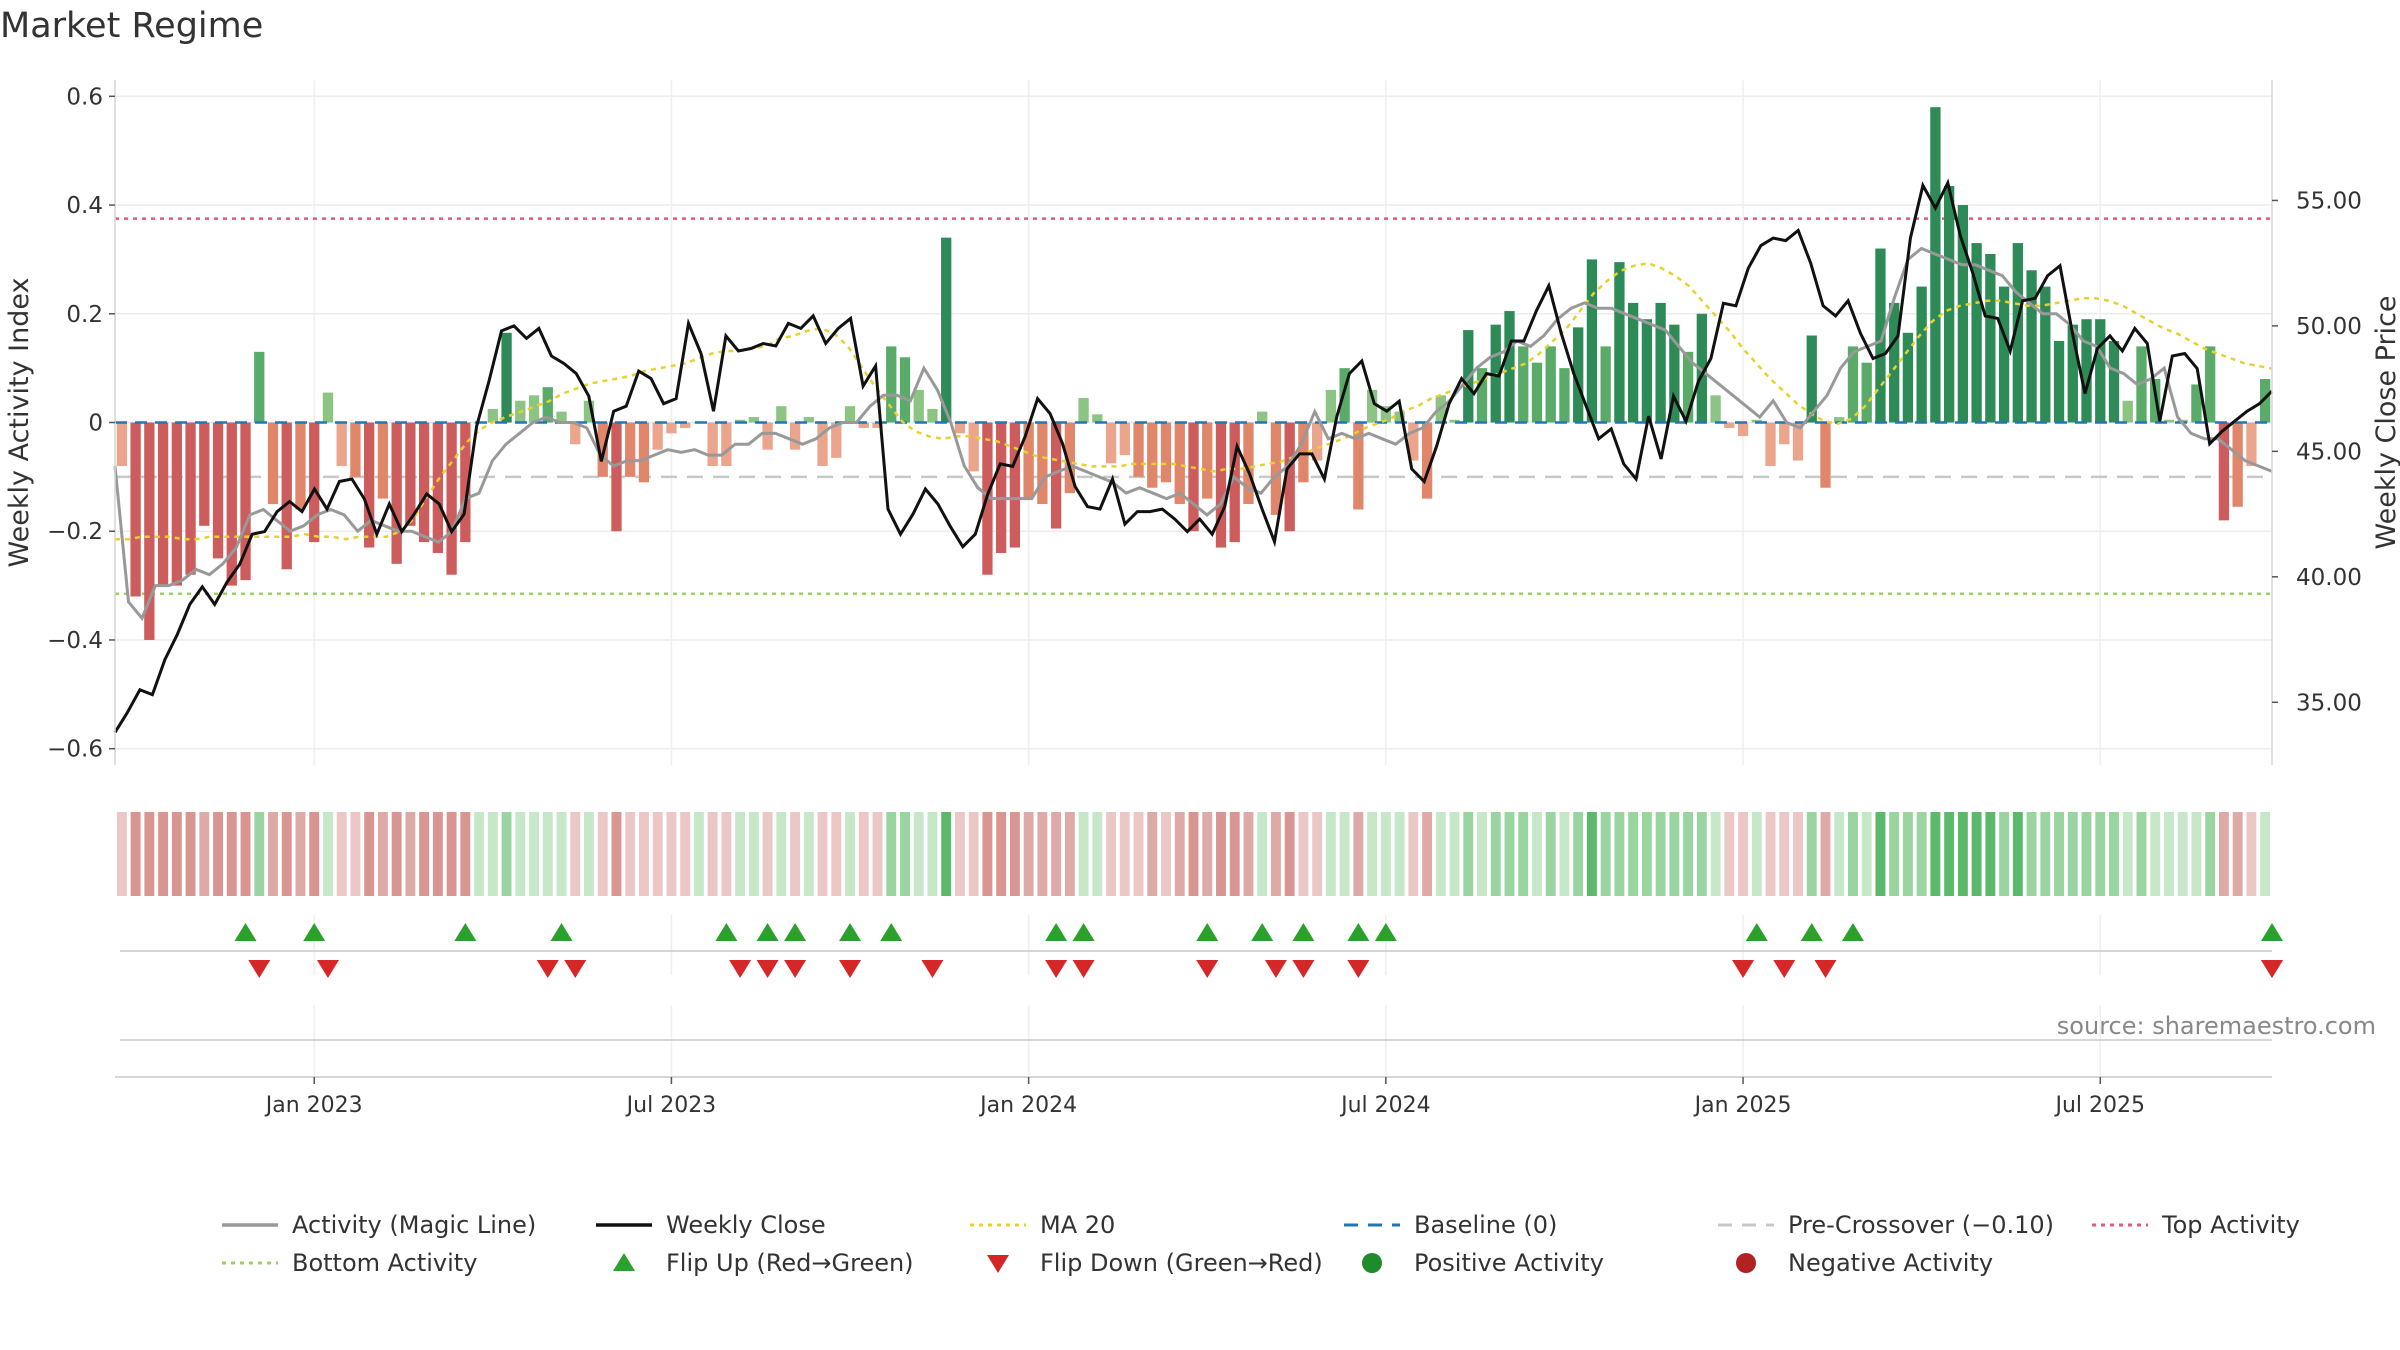 The height and width of the screenshot is (1350, 2400). I want to click on legend-item: Flip Down (Green→Red), so click(1155, 1263).